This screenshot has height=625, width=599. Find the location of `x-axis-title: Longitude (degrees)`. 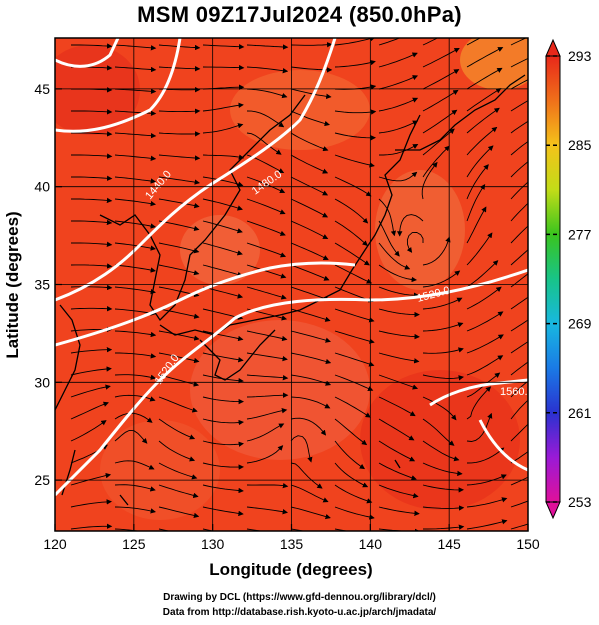

x-axis-title: Longitude (degrees) is located at coordinates (290, 569).